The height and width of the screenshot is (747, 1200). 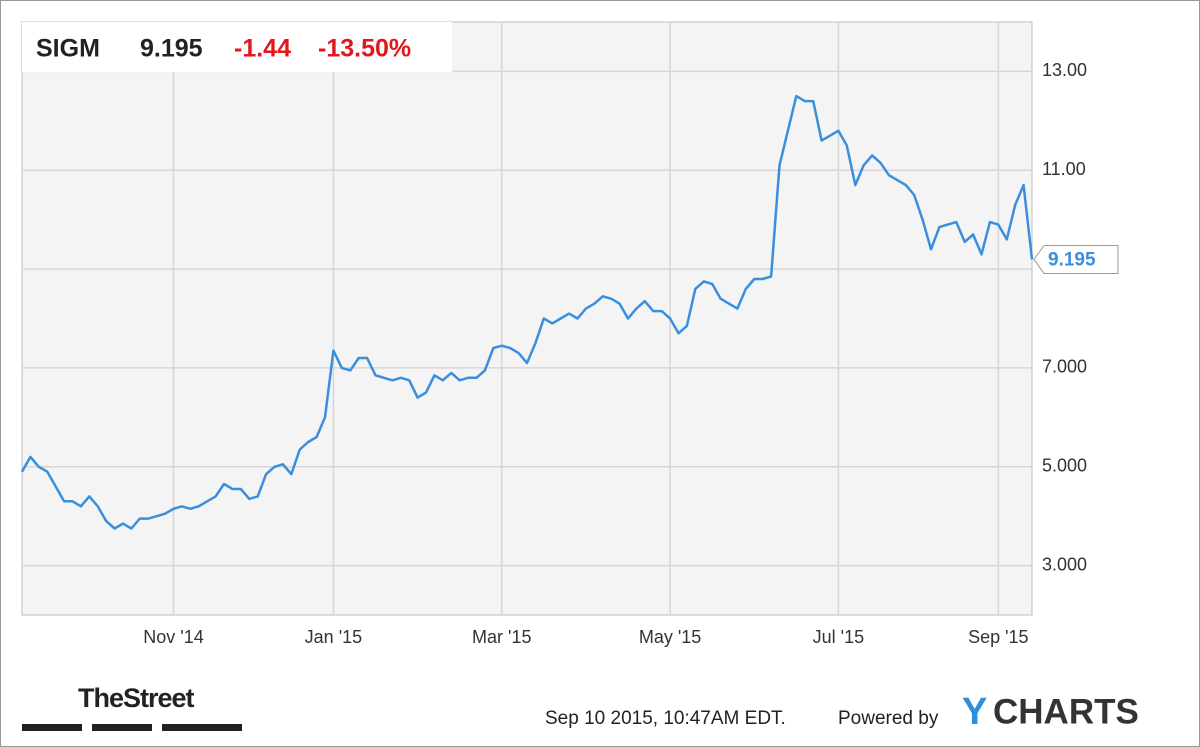 I want to click on x-tick-label: Jul '15, so click(x=838, y=637).